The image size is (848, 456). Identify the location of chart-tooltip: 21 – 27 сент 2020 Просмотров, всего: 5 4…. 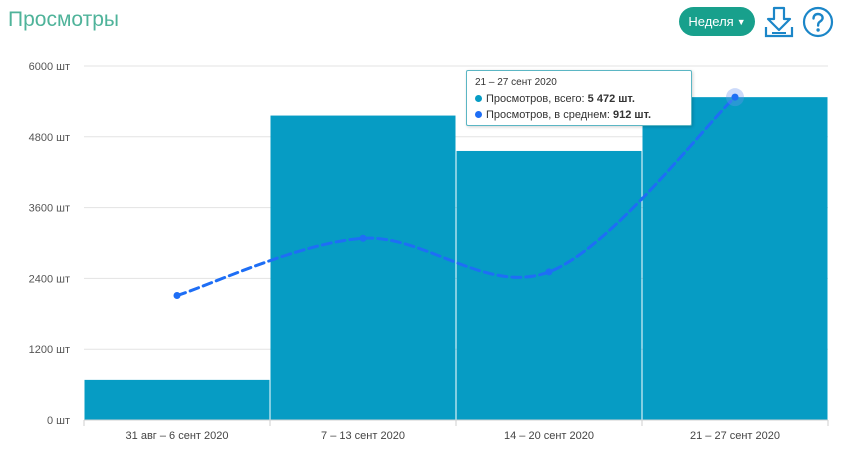
(579, 98).